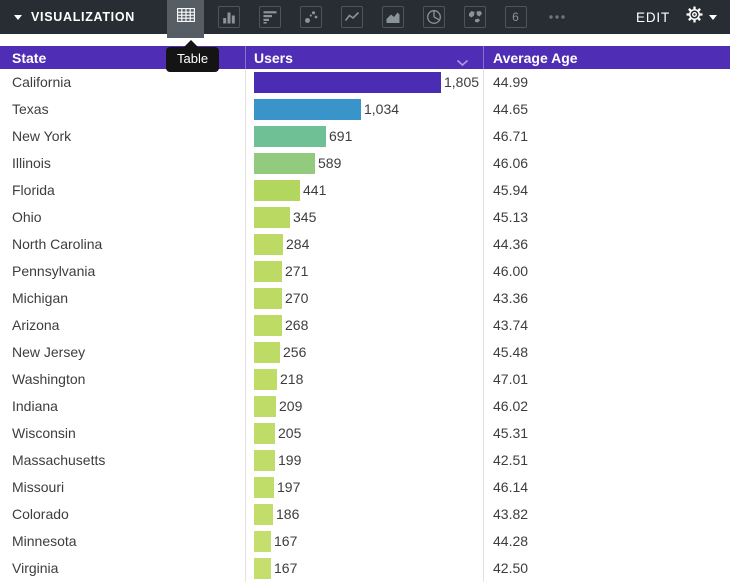  Describe the element at coordinates (364, 244) in the screenshot. I see `users-cell: 284` at that location.